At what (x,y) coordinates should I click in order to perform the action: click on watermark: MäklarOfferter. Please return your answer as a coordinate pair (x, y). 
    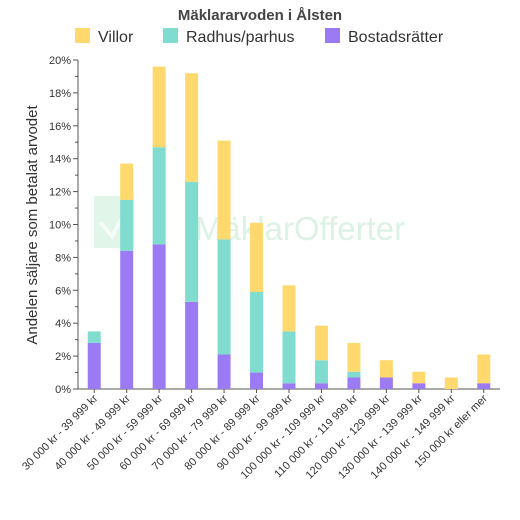
    Looking at the image, I should click on (249, 222).